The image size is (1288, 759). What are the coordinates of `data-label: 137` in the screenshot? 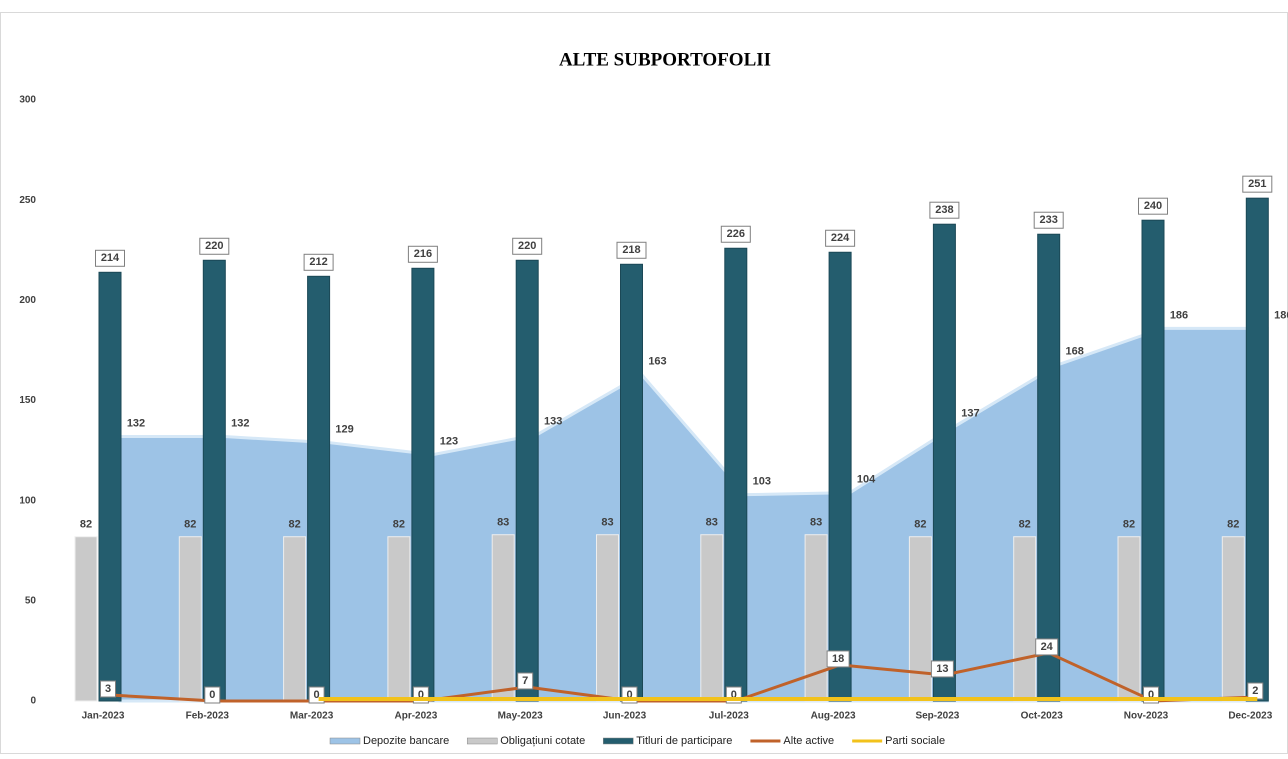 It's located at (970, 413).